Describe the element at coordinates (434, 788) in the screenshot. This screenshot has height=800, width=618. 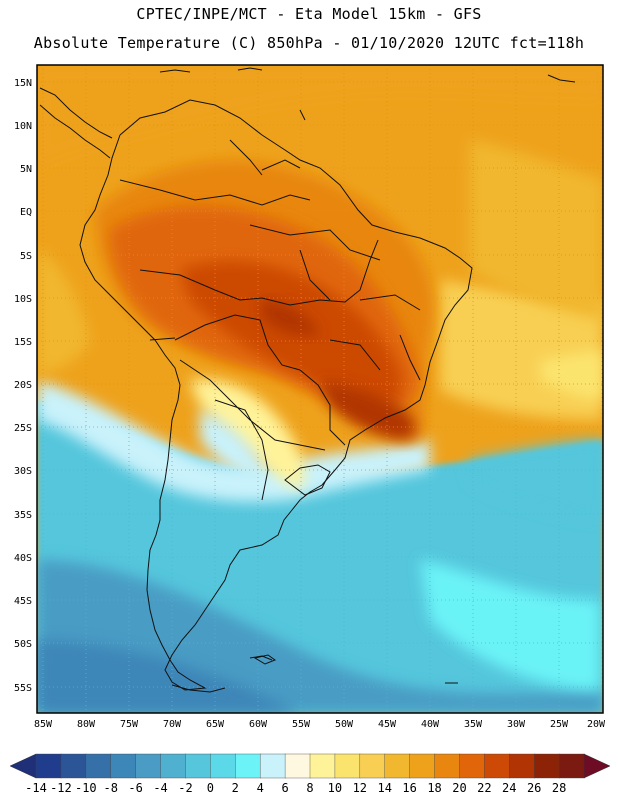
I see `colorbar-label: 18` at that location.